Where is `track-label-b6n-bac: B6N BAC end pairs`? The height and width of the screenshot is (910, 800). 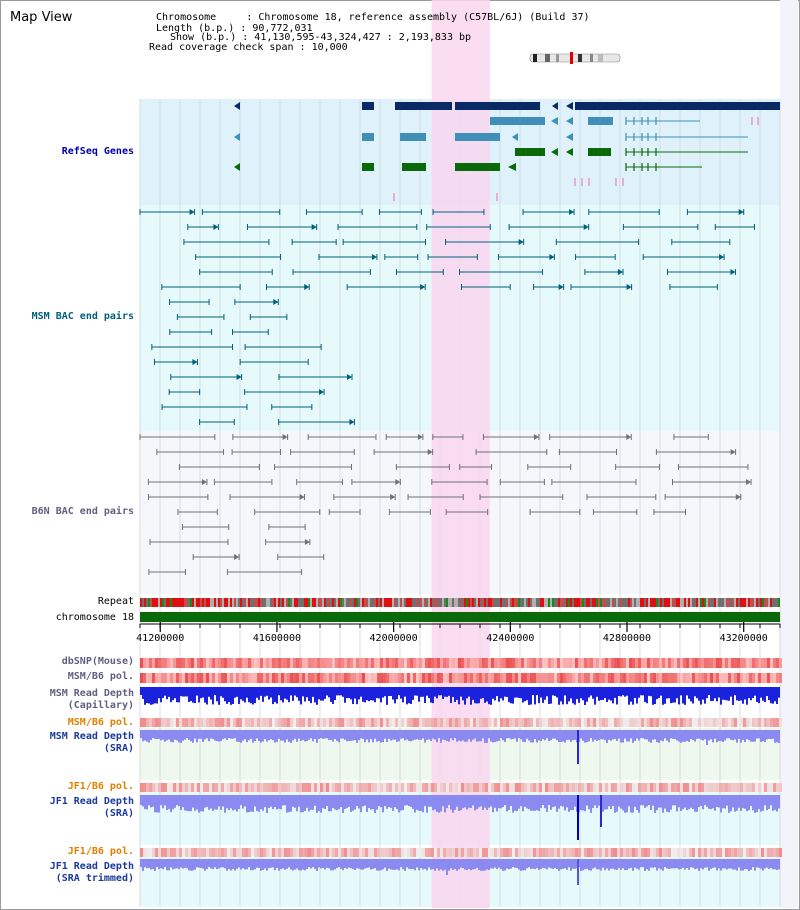
track-label-b6n-bac: B6N BAC end pairs is located at coordinates (82, 511).